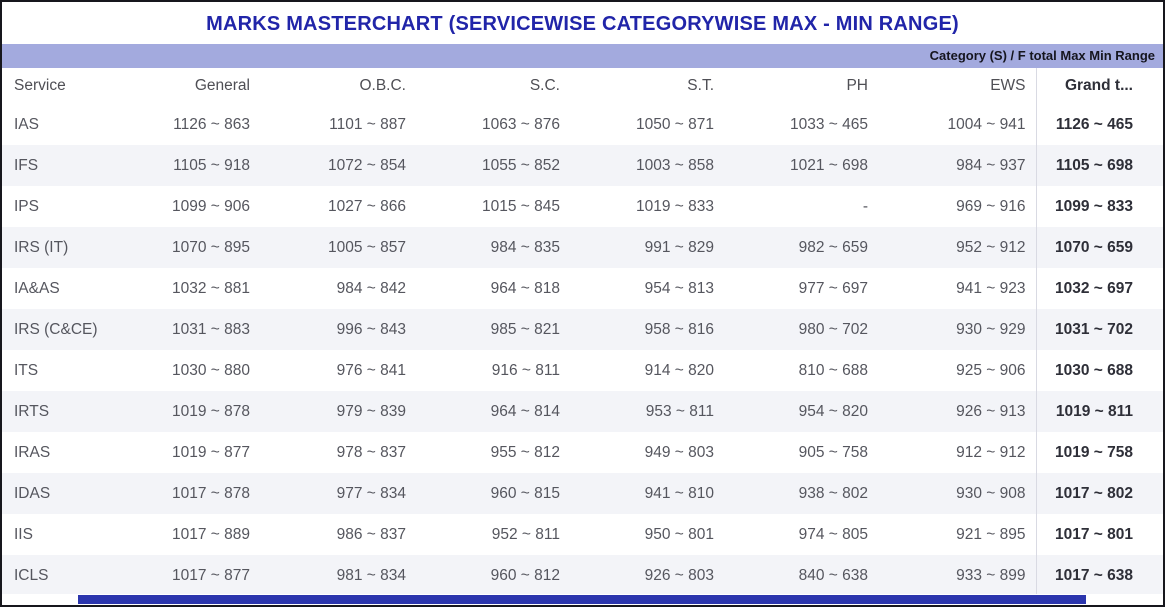  Describe the element at coordinates (828, 124) in the screenshot. I see `ph-cell: 1033 ~ 465` at that location.